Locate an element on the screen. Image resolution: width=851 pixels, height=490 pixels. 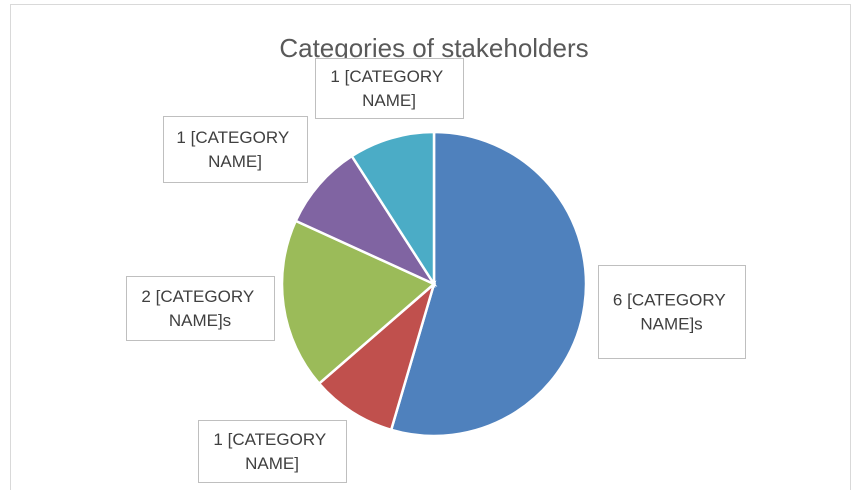
data-label: 6 [CATEGORY NAME]s is located at coordinates (671, 312).